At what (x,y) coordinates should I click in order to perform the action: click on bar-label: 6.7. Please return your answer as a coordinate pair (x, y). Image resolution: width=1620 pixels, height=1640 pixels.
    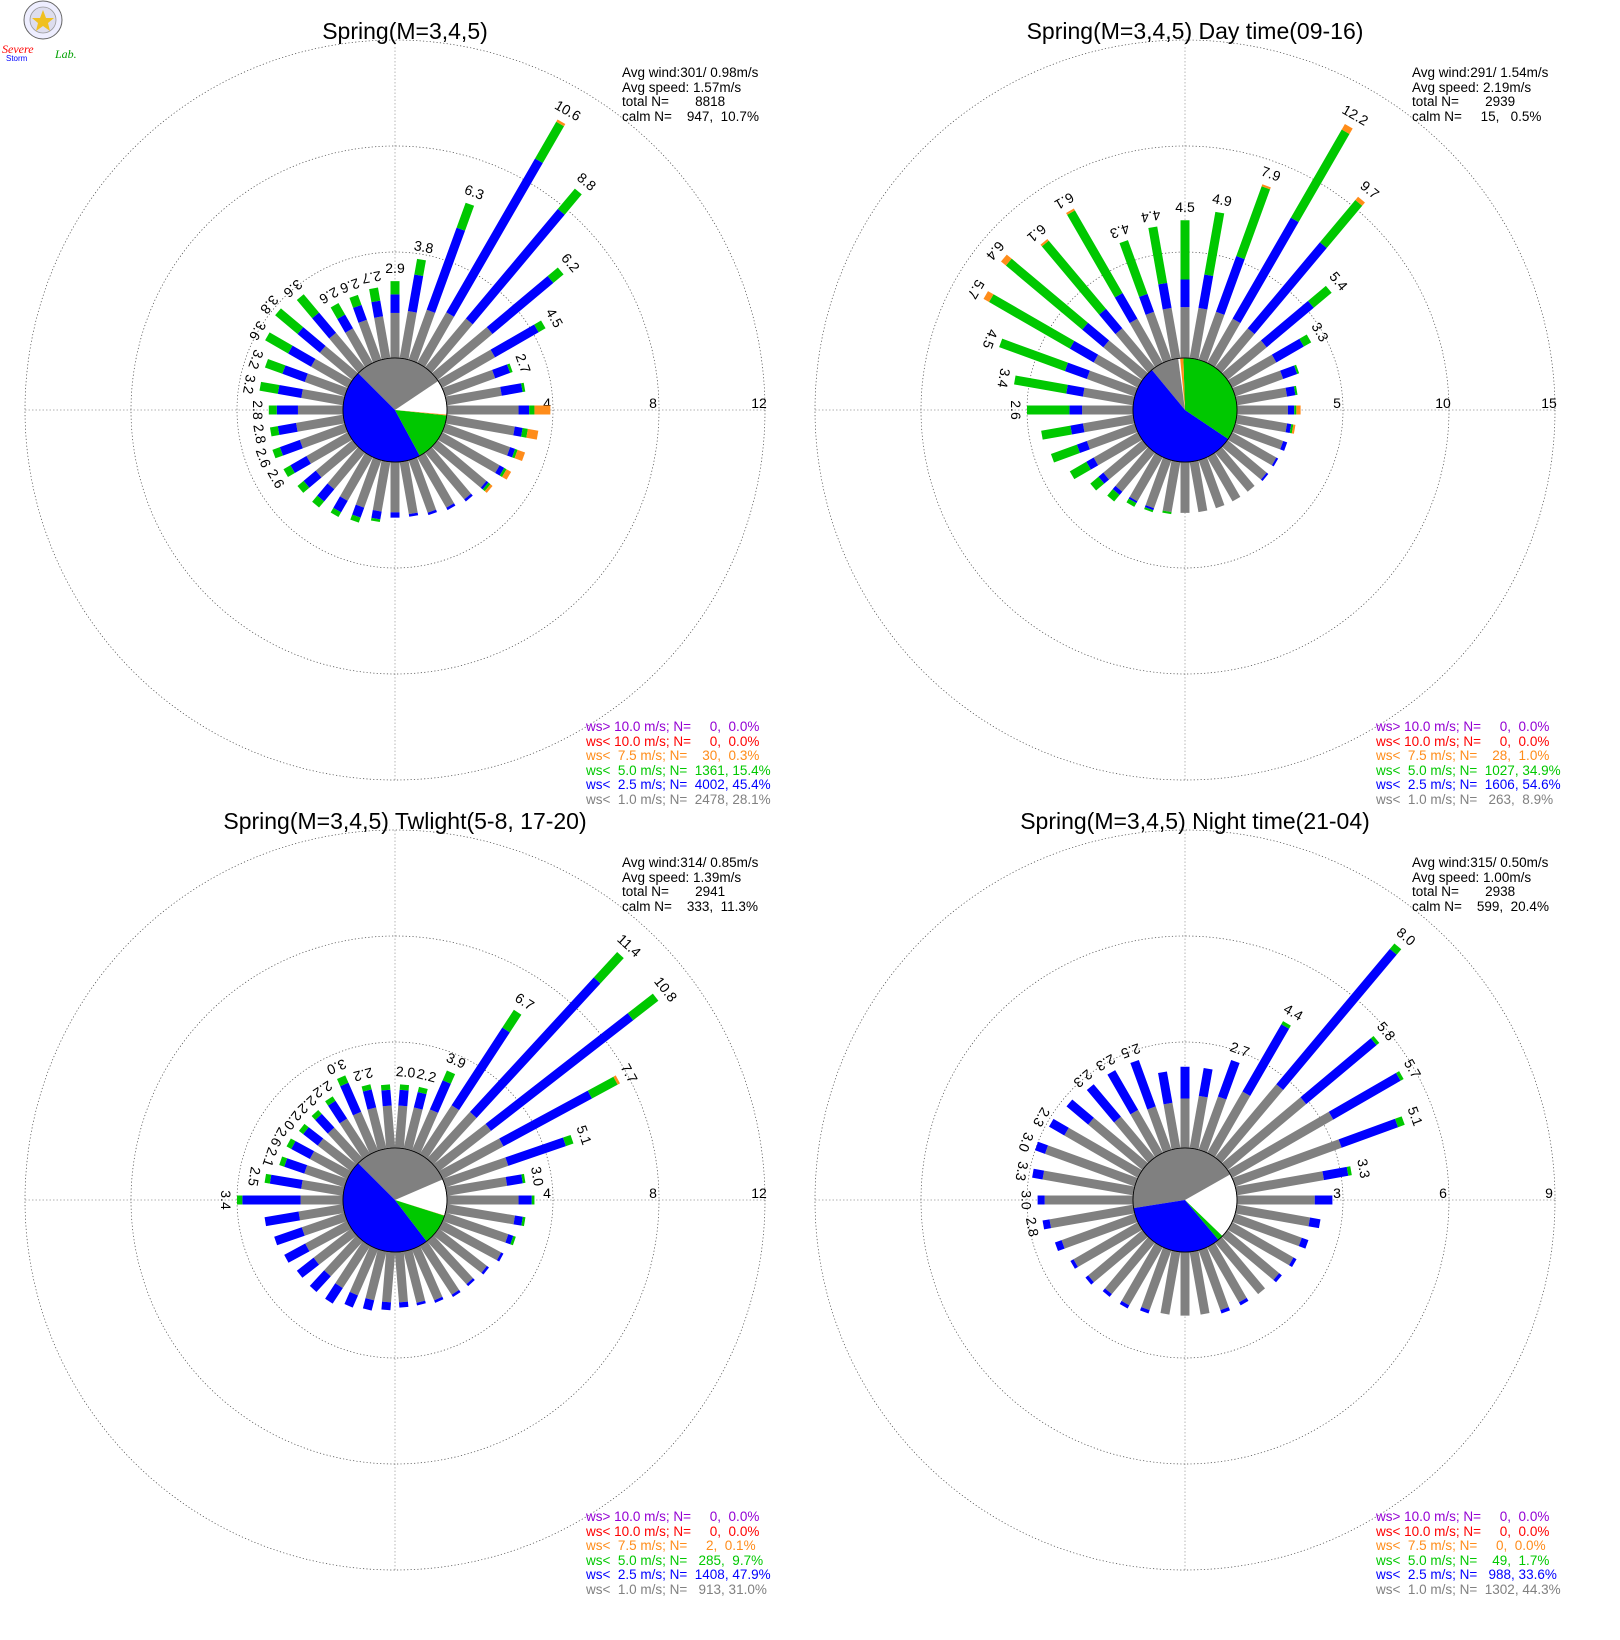
    Looking at the image, I should click on (524, 1001).